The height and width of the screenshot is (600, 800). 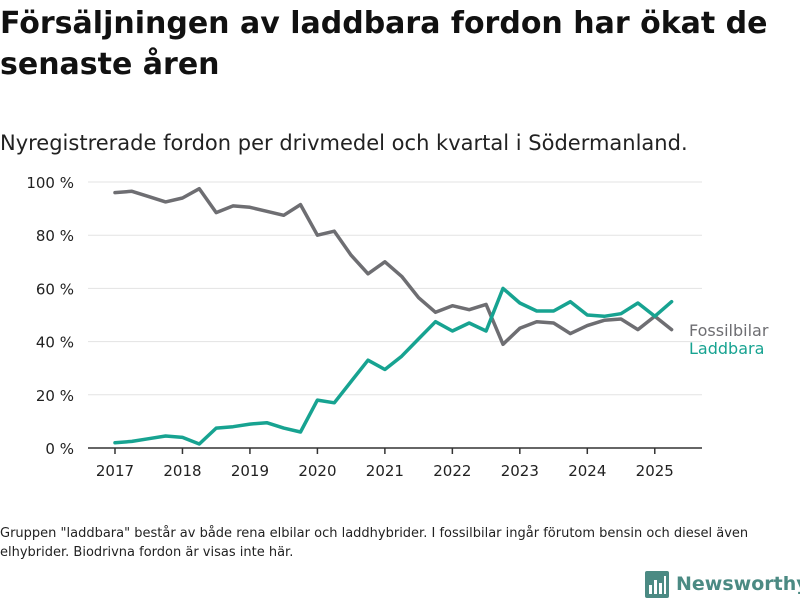 What do you see at coordinates (520, 471) in the screenshot?
I see `x-tick-label: 2023` at bounding box center [520, 471].